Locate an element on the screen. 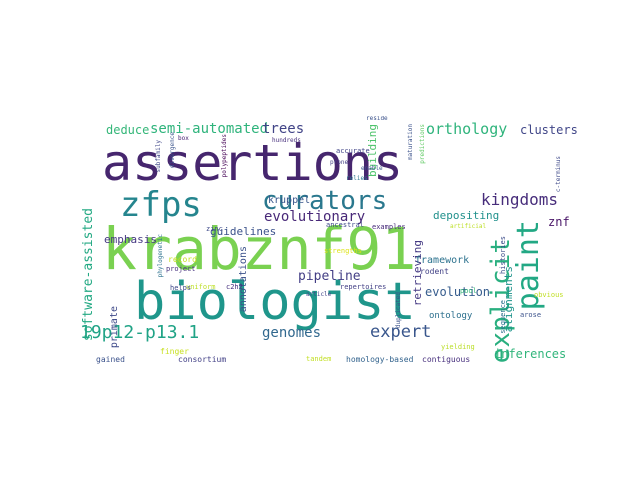  cloud-word: assertions is located at coordinates (253, 163).